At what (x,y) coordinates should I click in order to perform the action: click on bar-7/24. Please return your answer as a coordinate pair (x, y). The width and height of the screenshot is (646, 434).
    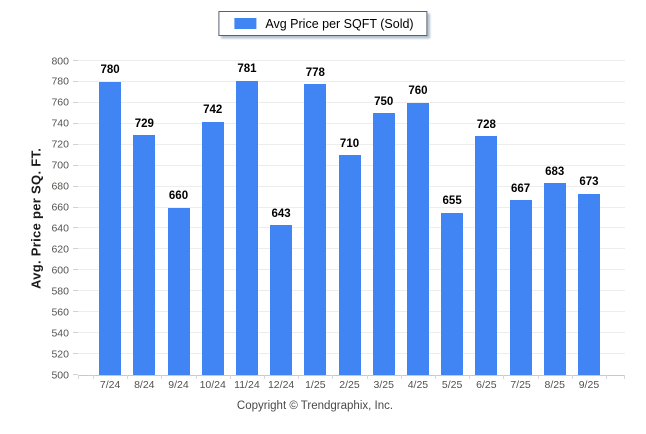
    Looking at the image, I should click on (110, 228).